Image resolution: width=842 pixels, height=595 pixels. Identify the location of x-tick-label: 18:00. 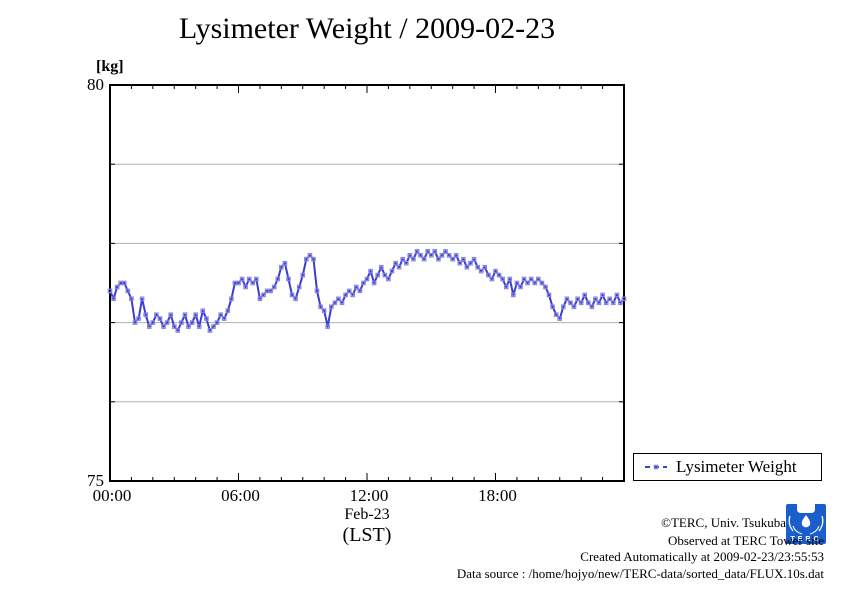
(497, 495).